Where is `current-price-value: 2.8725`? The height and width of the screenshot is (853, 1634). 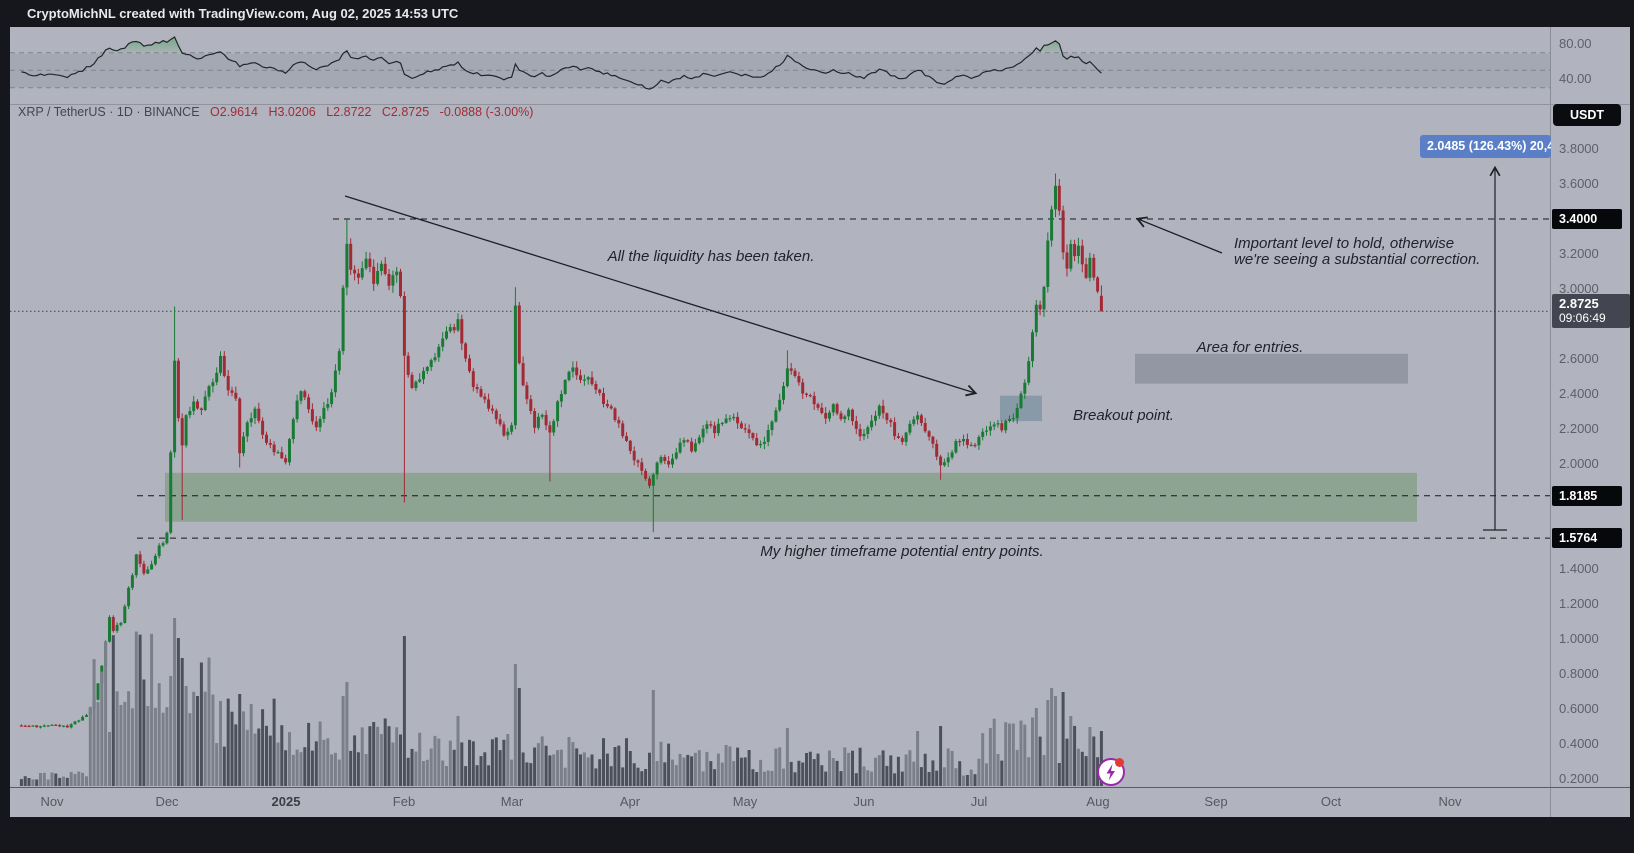 current-price-value: 2.8725 is located at coordinates (1579, 304).